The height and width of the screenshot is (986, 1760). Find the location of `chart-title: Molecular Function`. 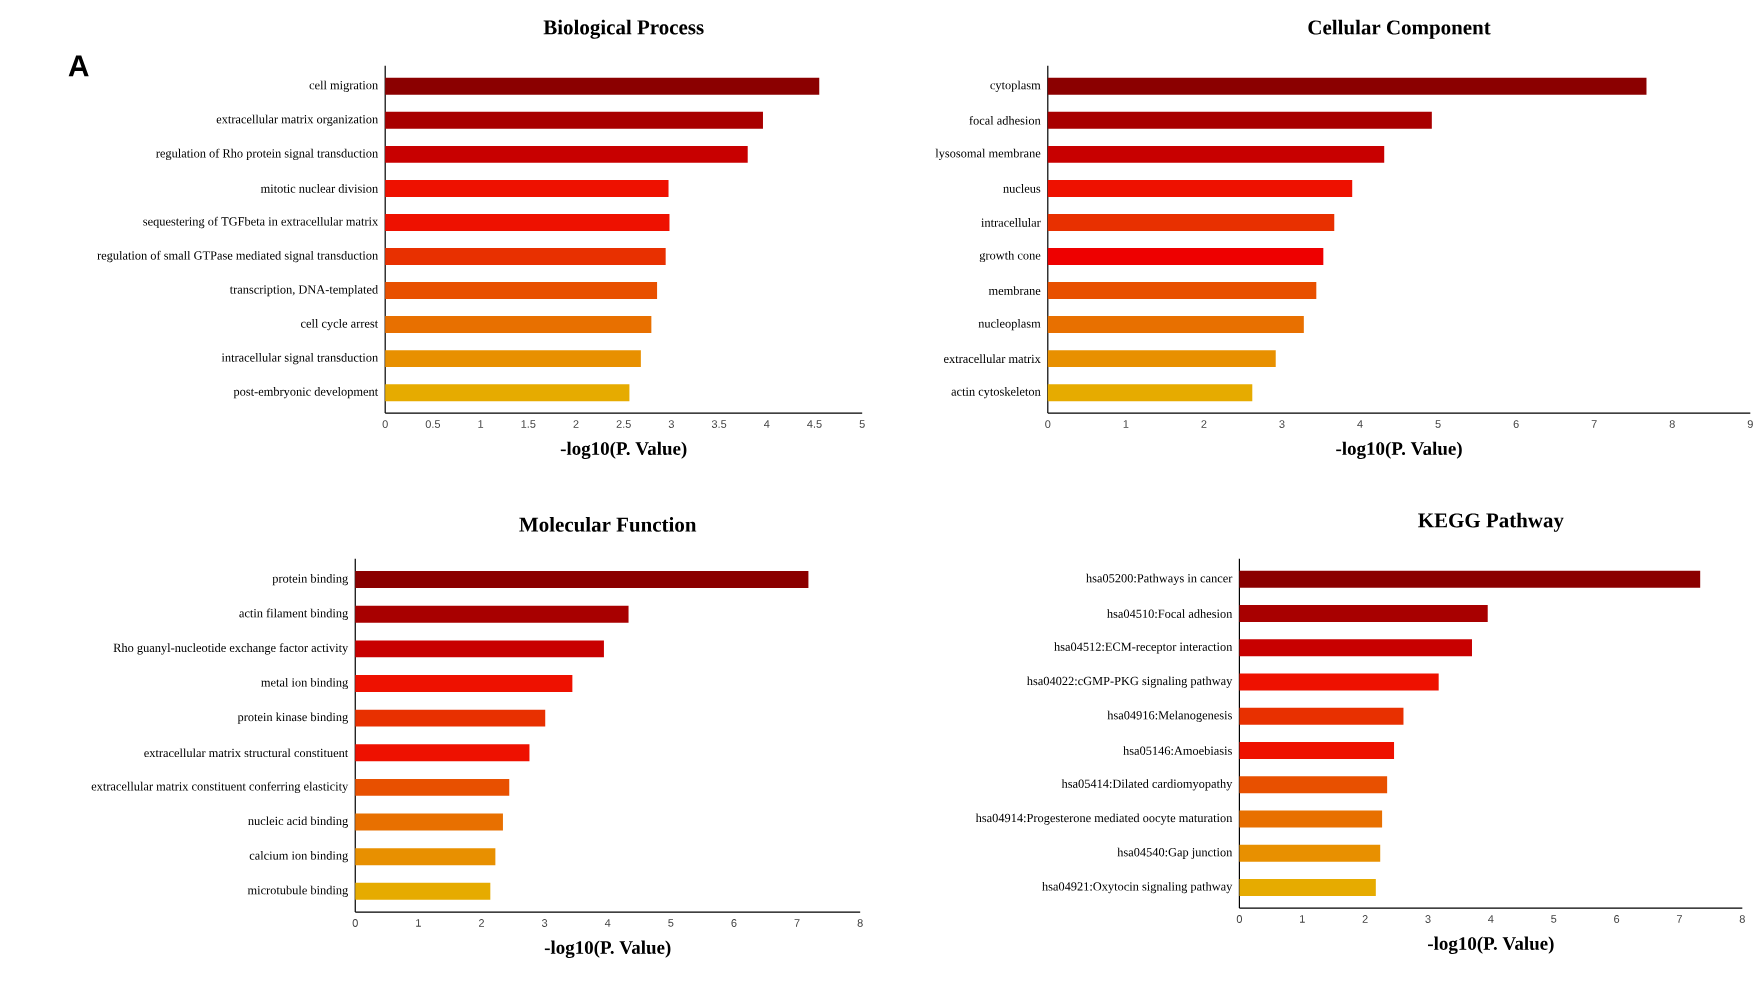

chart-title: Molecular Function is located at coordinates (608, 524).